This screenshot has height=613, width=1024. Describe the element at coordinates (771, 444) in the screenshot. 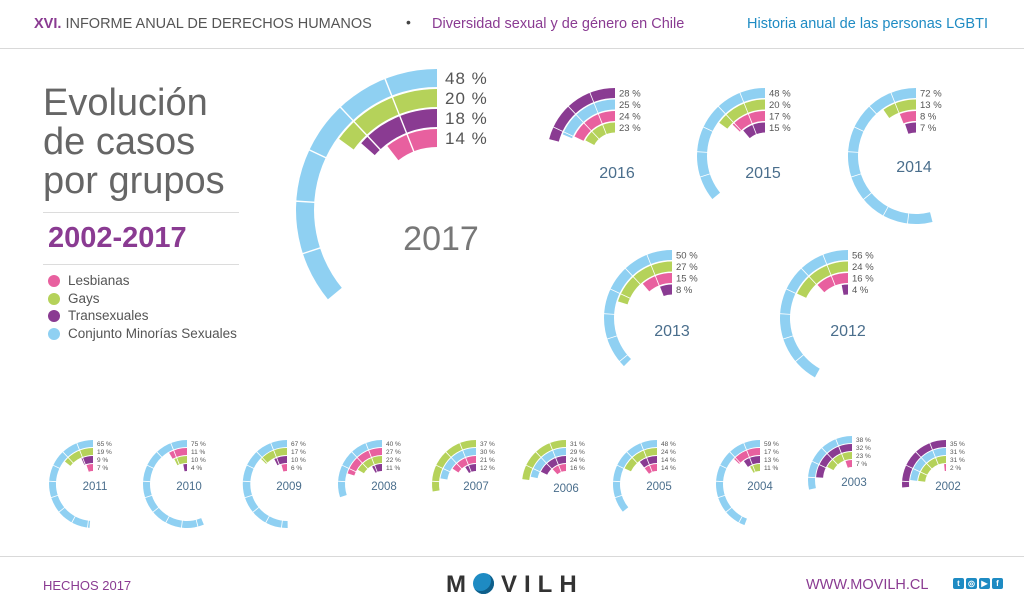

I see `data-label-conjunto-minorias-sexuales-2004: 59 %` at that location.